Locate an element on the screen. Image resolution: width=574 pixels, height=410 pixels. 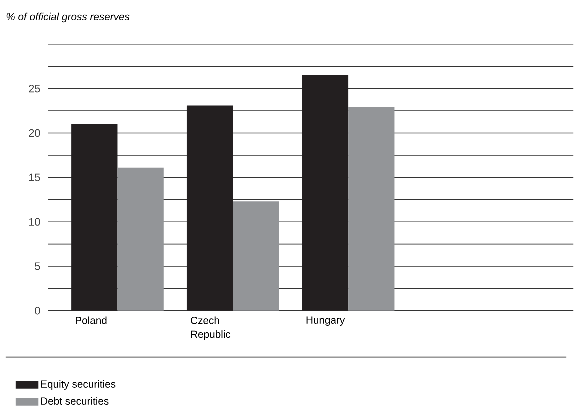
legend-label: Equity securities is located at coordinates (78, 385).